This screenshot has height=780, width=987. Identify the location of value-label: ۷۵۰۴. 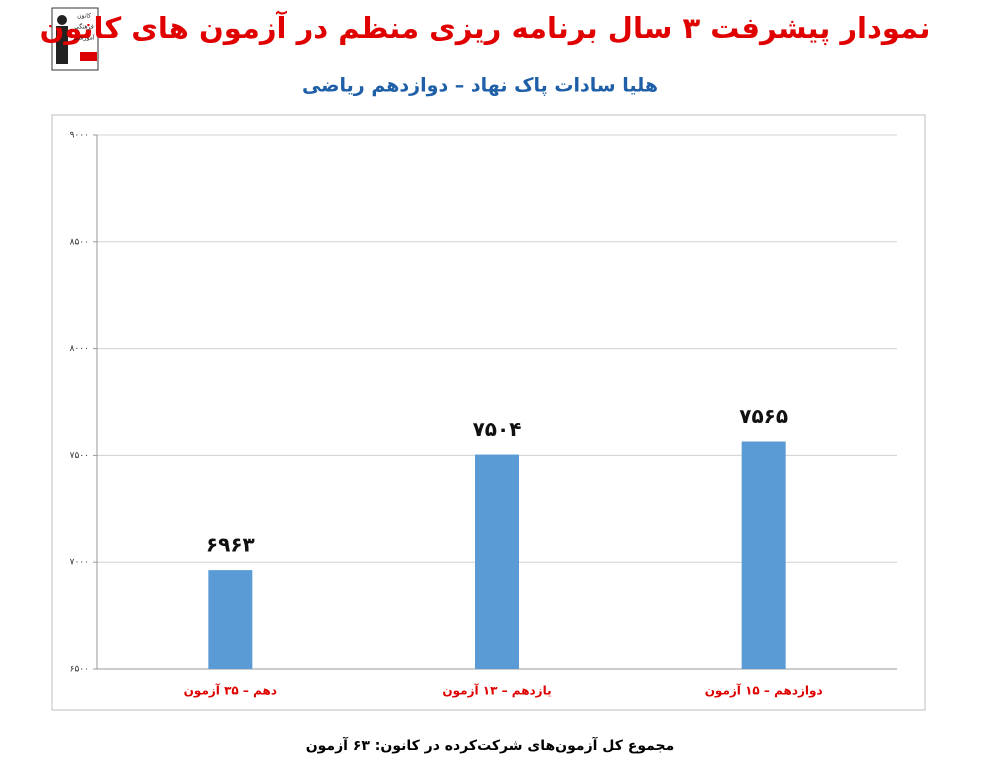
(497, 429).